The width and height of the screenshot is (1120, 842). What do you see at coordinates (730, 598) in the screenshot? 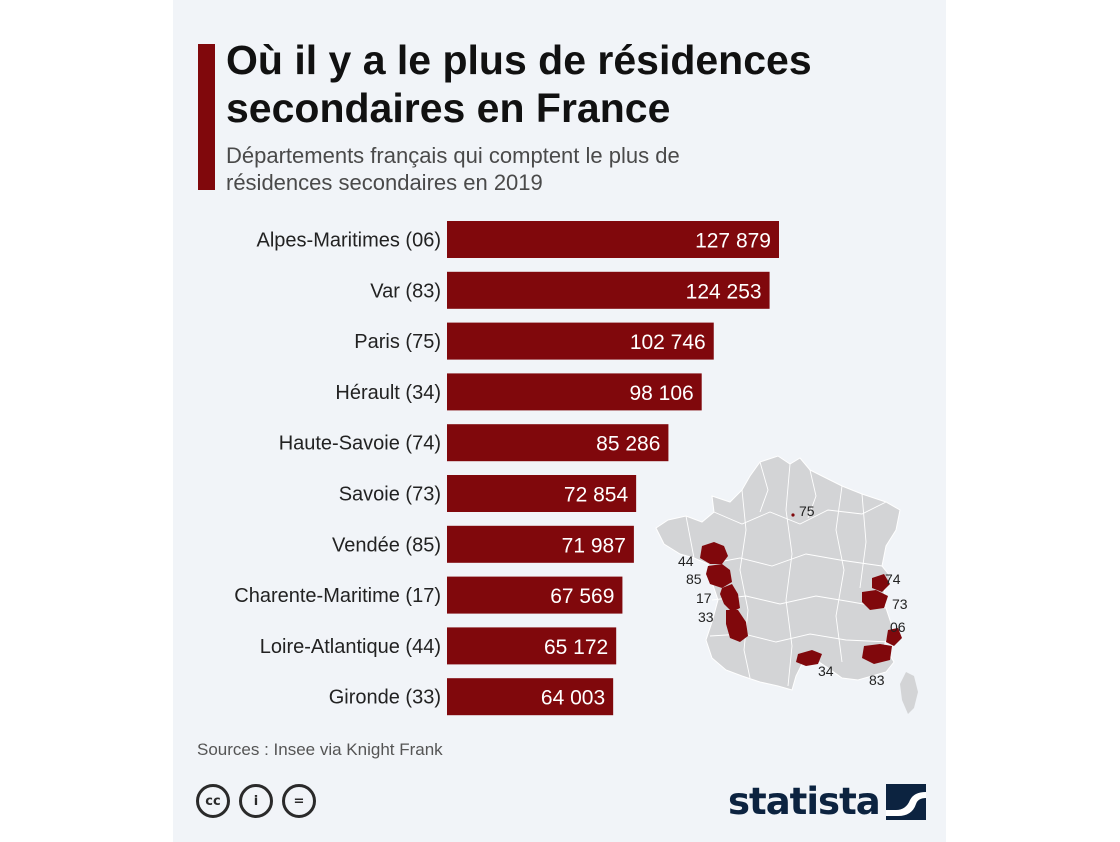
I see `dept-17-shape` at bounding box center [730, 598].